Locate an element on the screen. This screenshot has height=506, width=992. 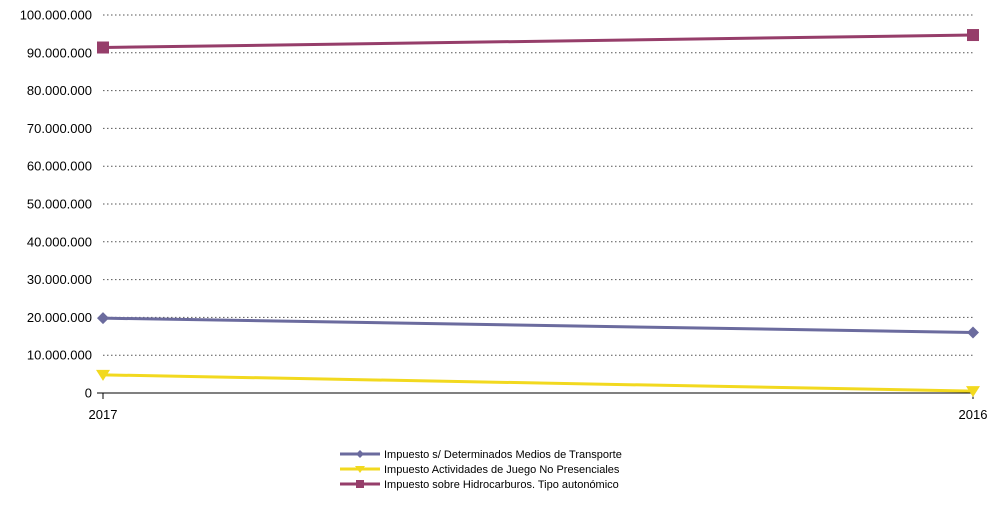
y-tick-label: 40.000.000 is located at coordinates (59, 241).